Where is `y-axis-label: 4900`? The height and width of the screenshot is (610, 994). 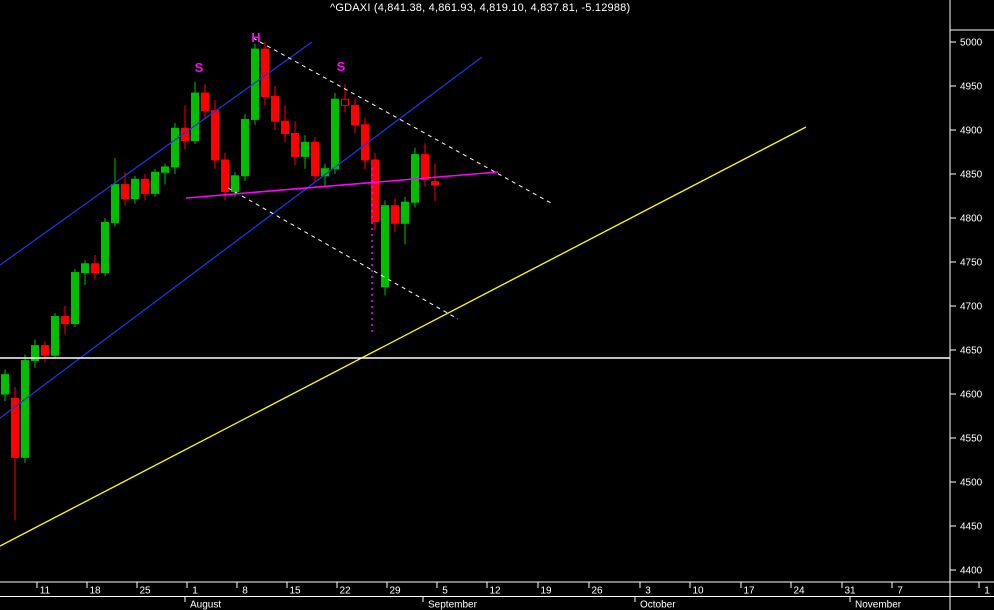
y-axis-label: 4900 is located at coordinates (971, 131).